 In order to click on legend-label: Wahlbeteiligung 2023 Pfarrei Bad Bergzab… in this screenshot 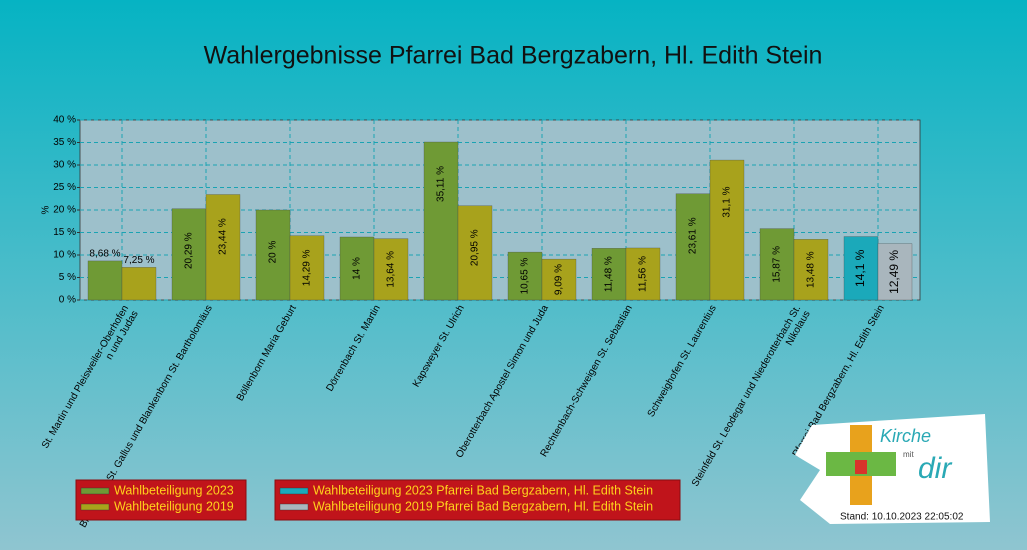, I will do `click(483, 490)`.